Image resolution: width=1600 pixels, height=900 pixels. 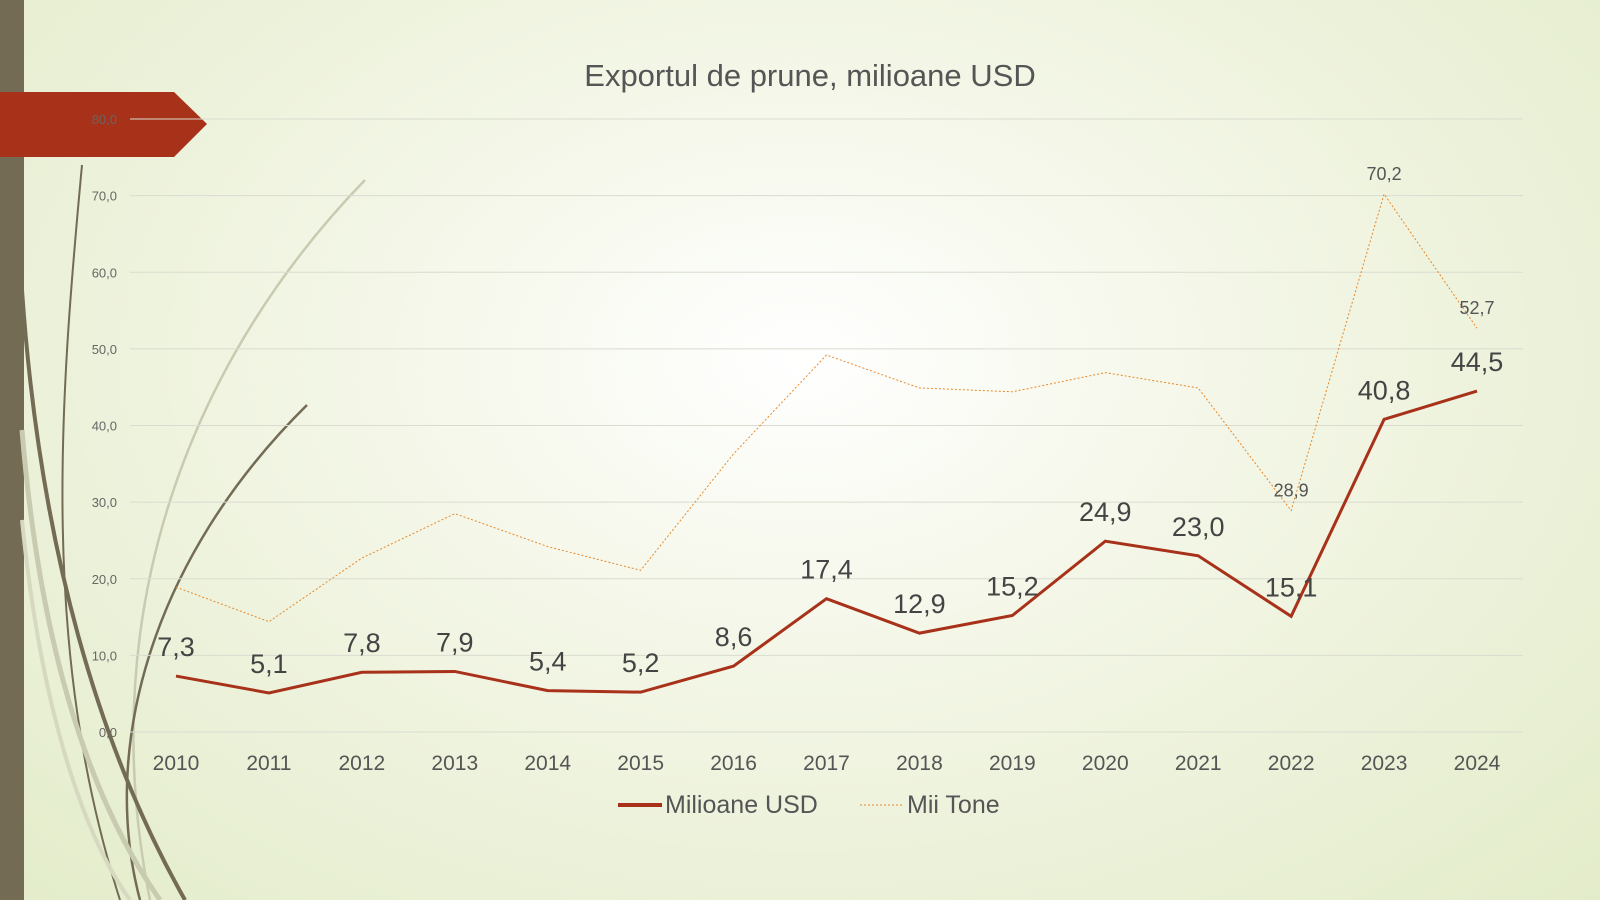 I want to click on data-label: 7,9, so click(x=455, y=642).